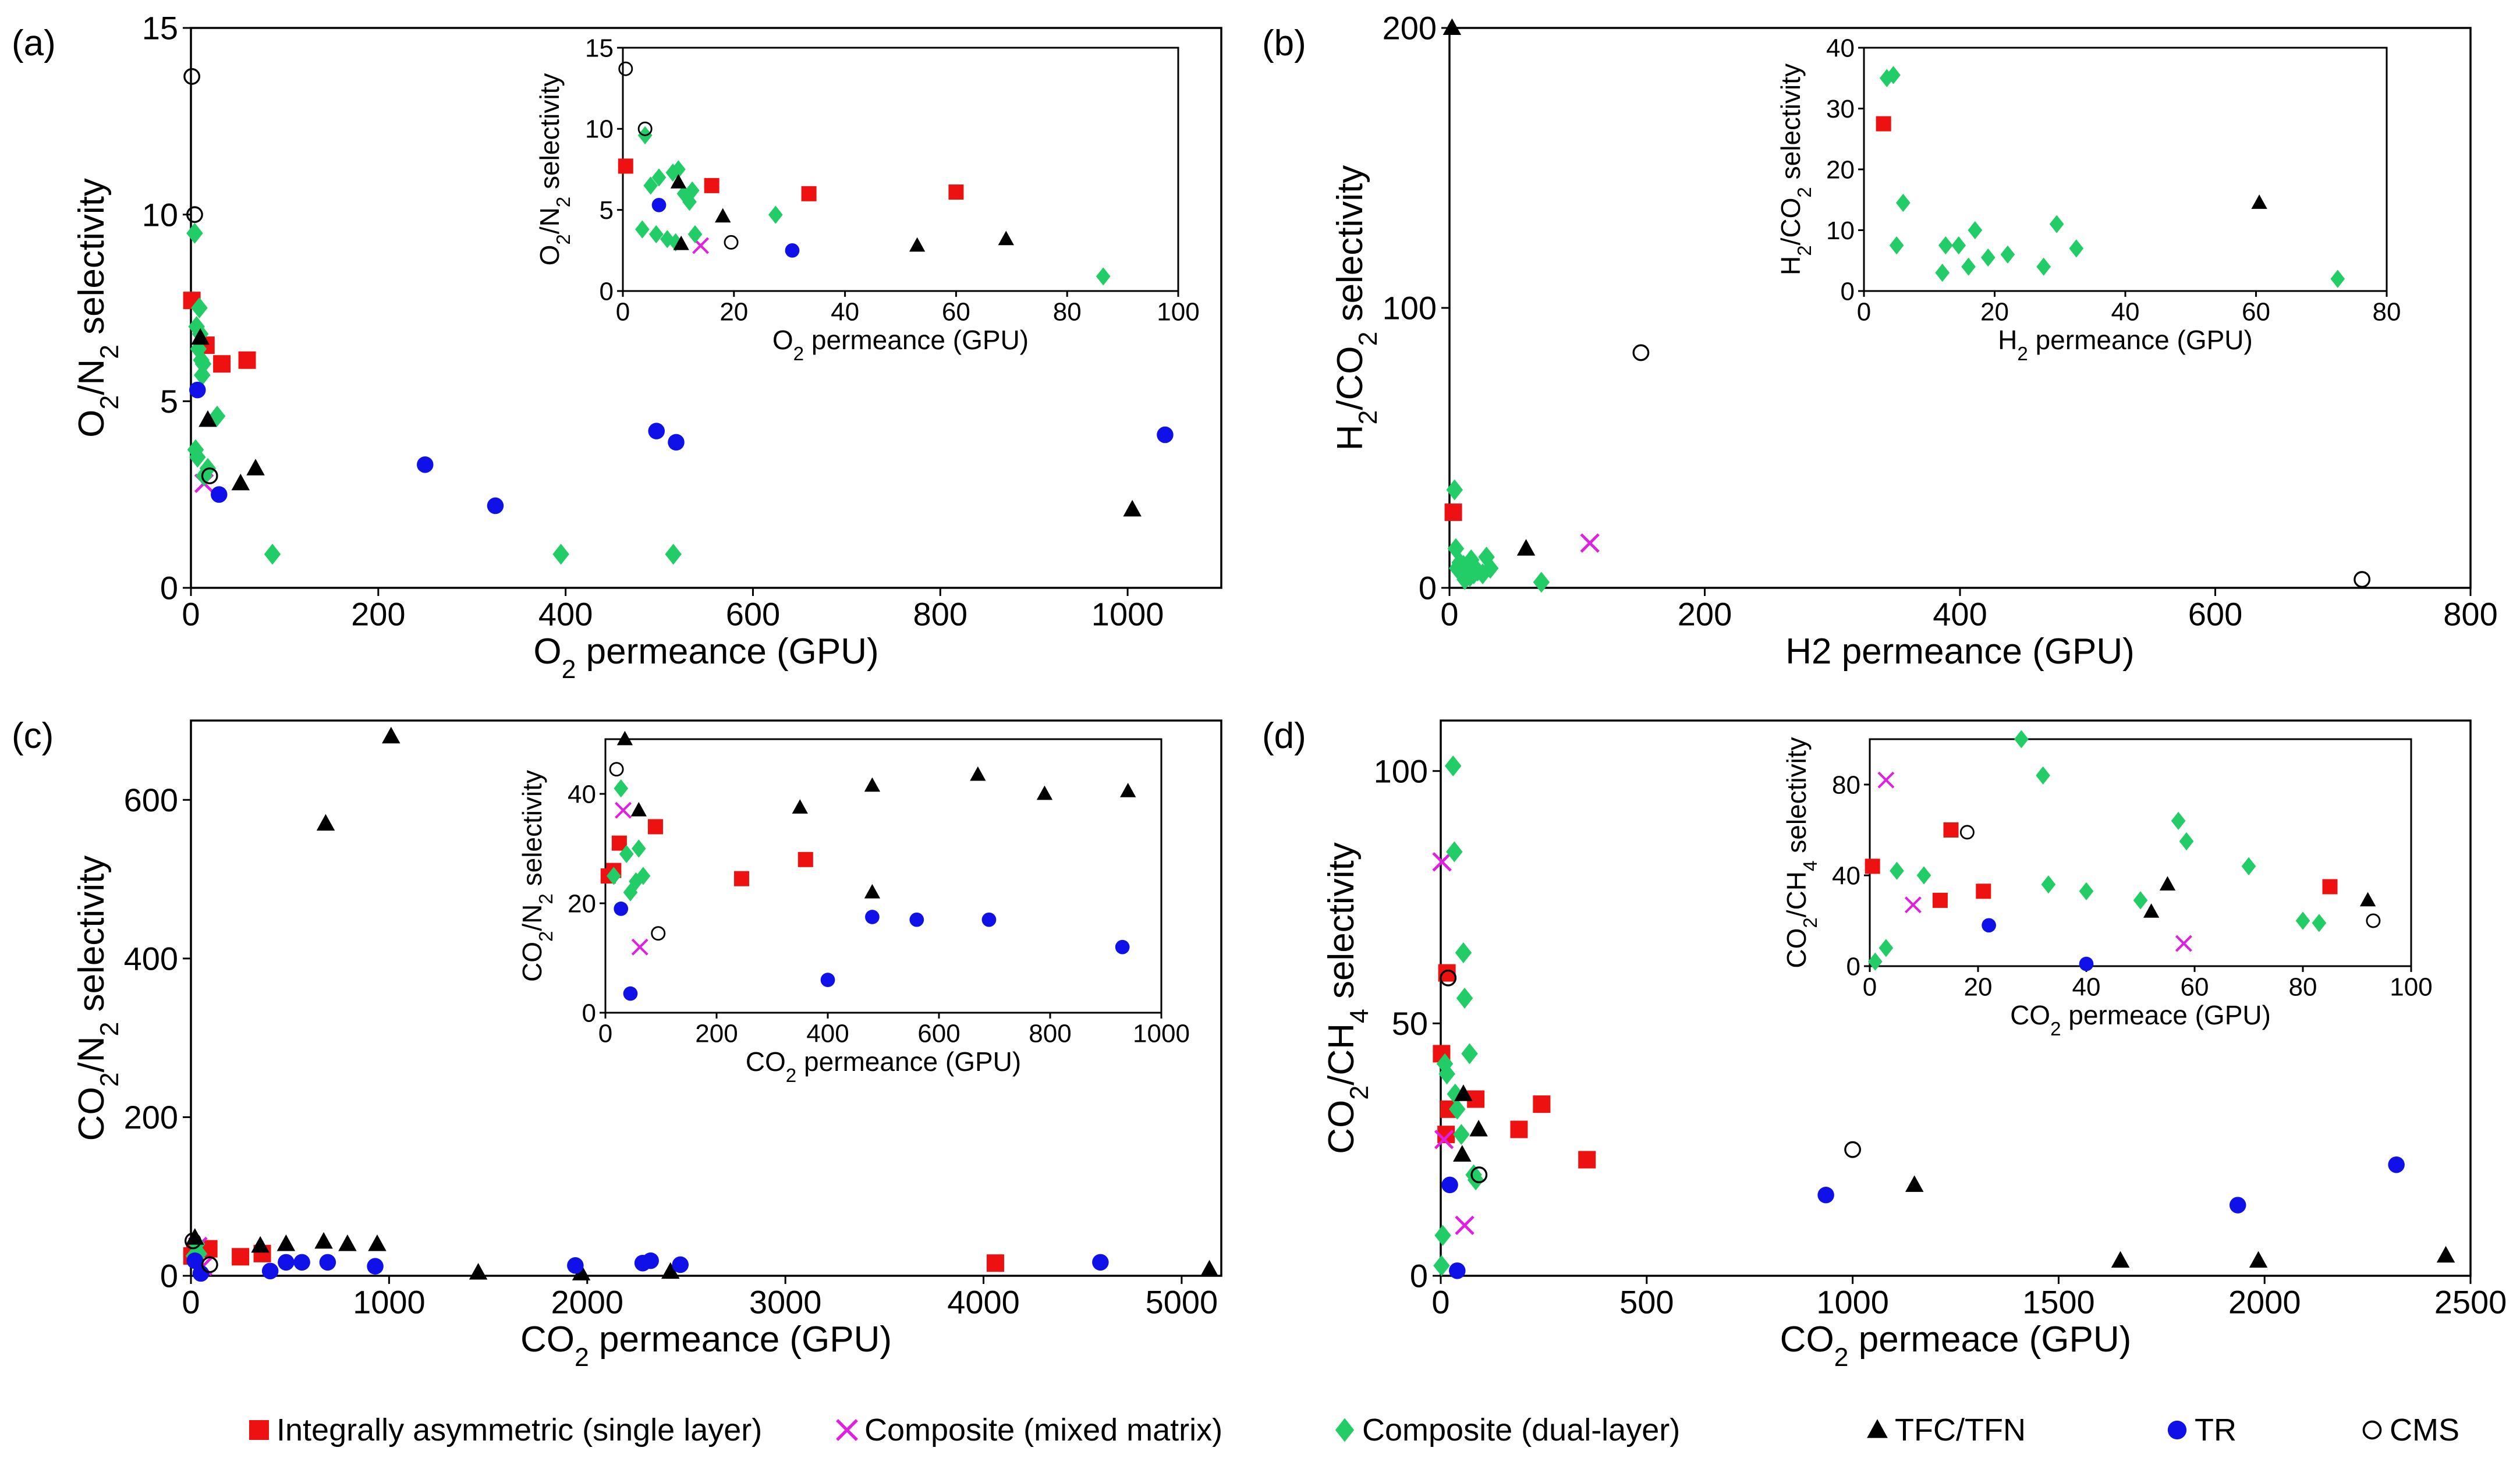 The width and height of the screenshot is (2520, 1476). I want to click on y-axis-label: O2/N2 selectivity, so click(554, 170).